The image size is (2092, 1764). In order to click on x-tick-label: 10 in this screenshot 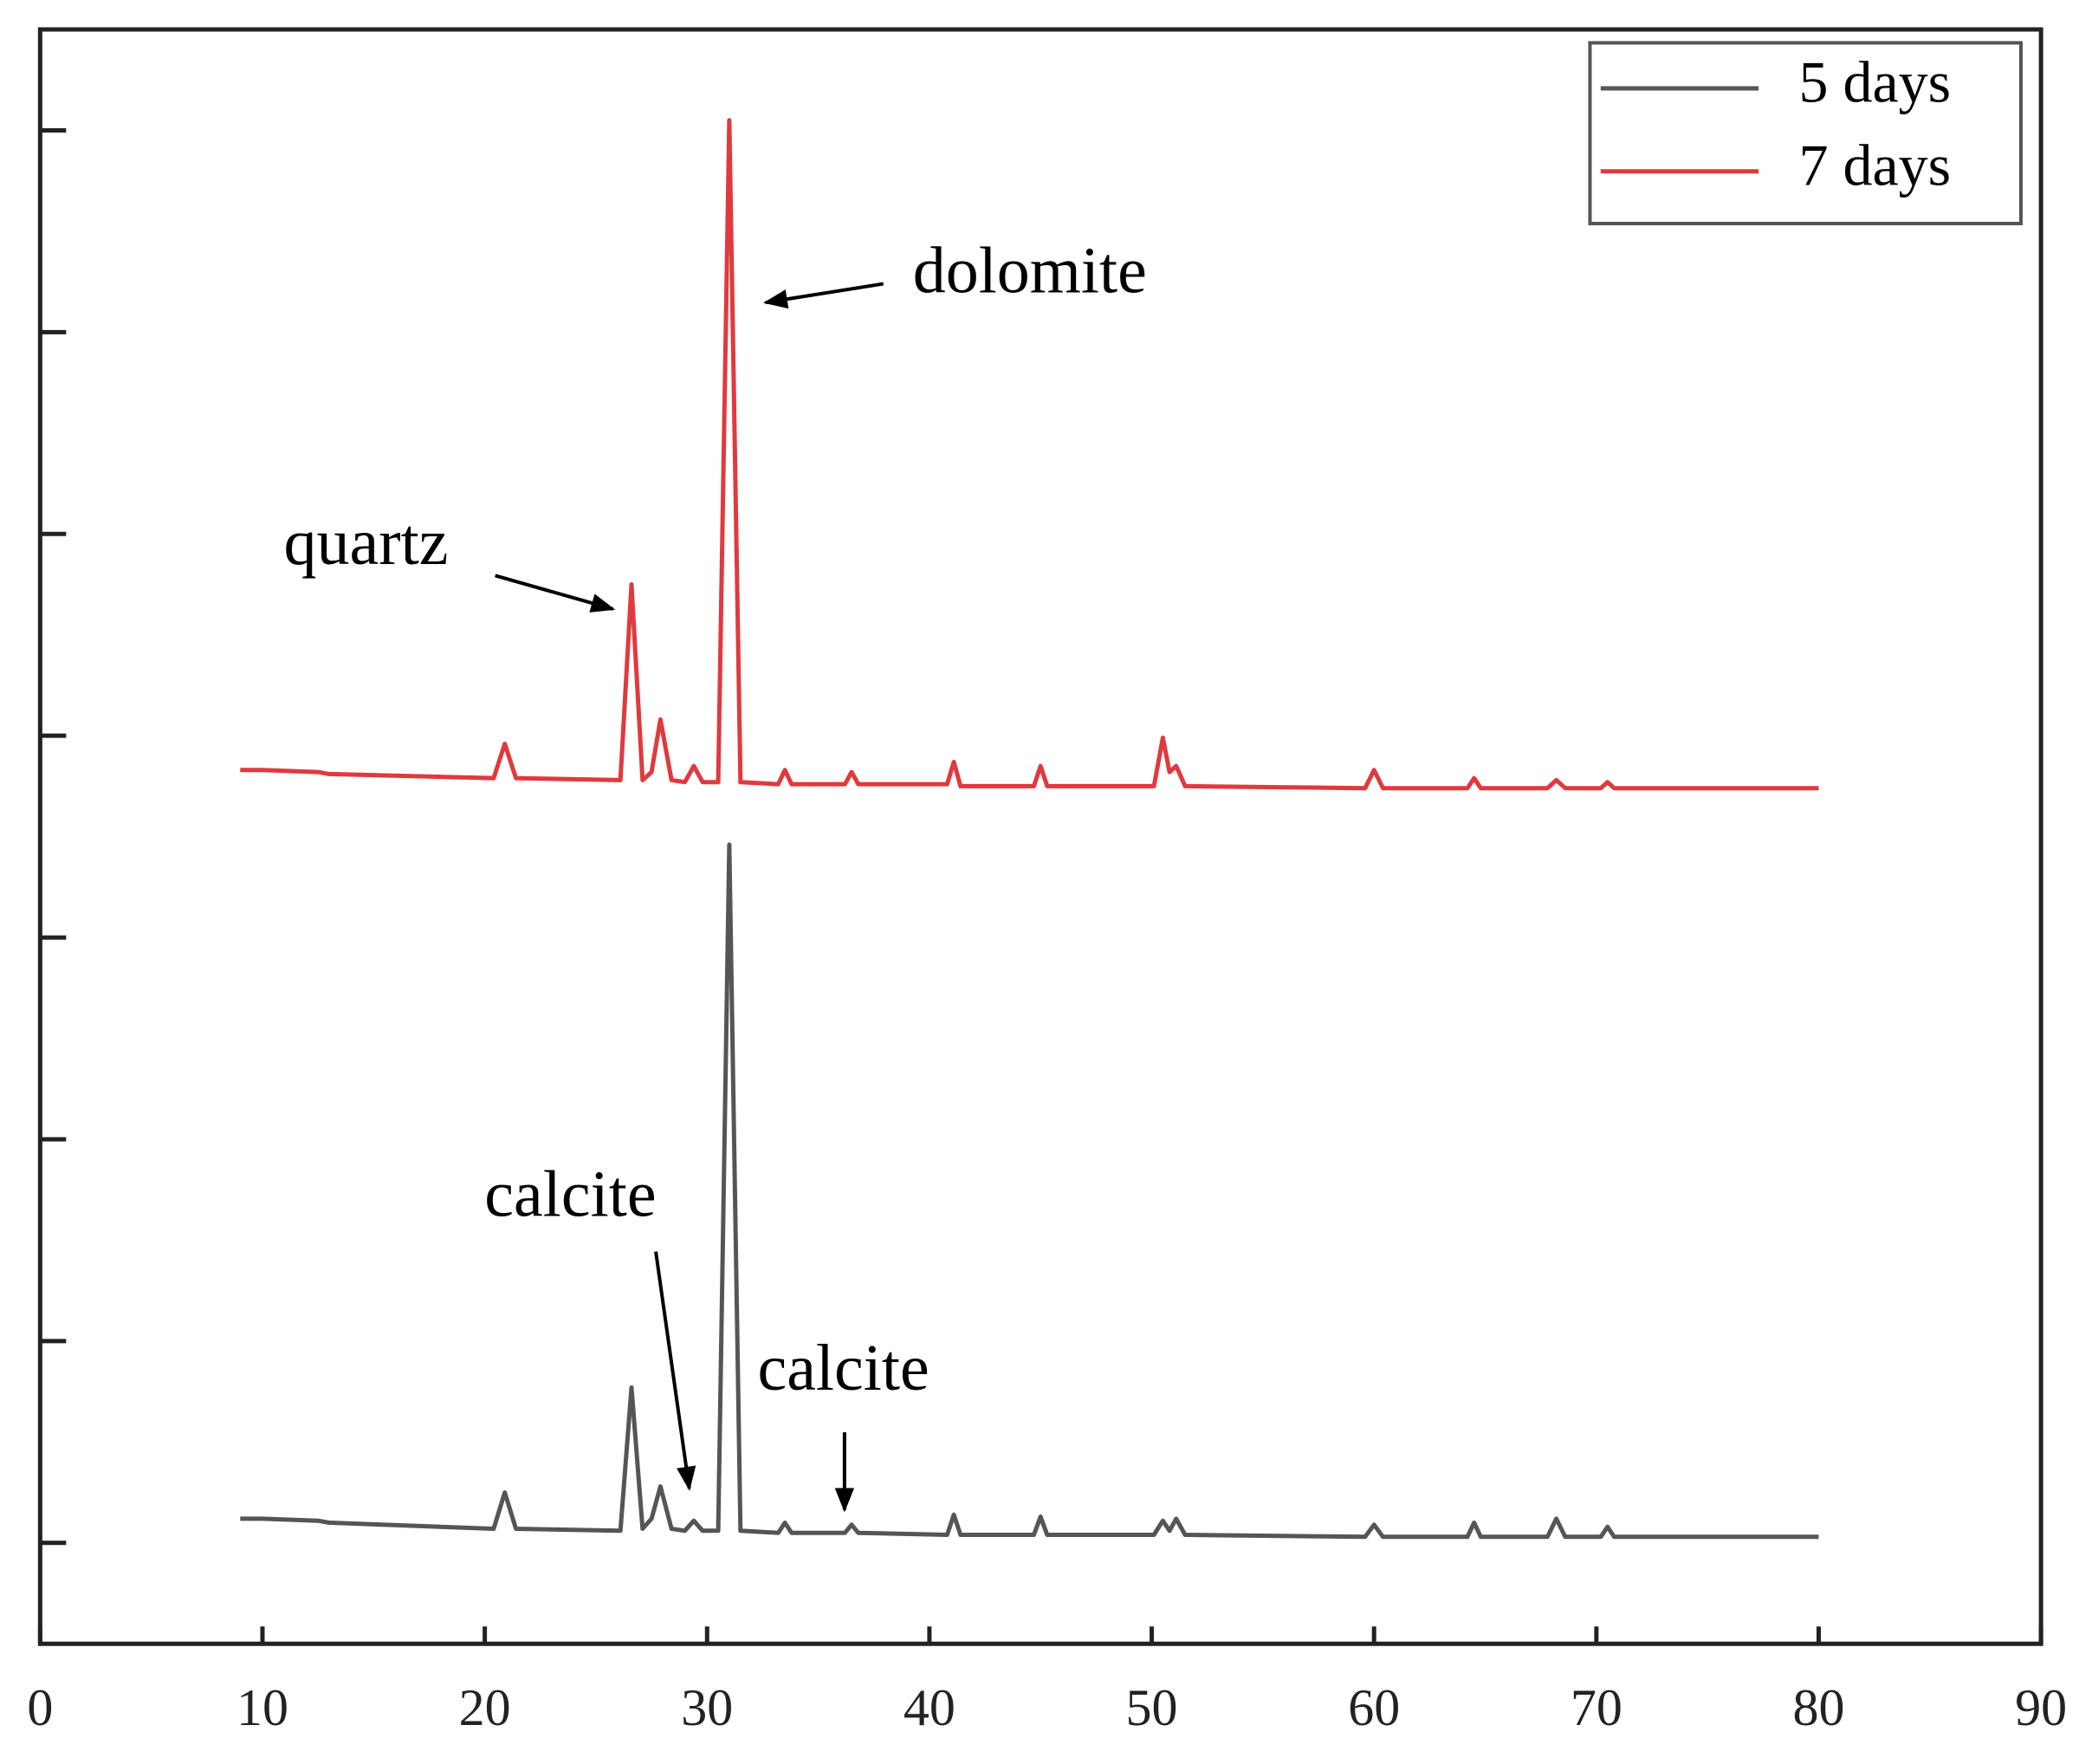, I will do `click(262, 1707)`.